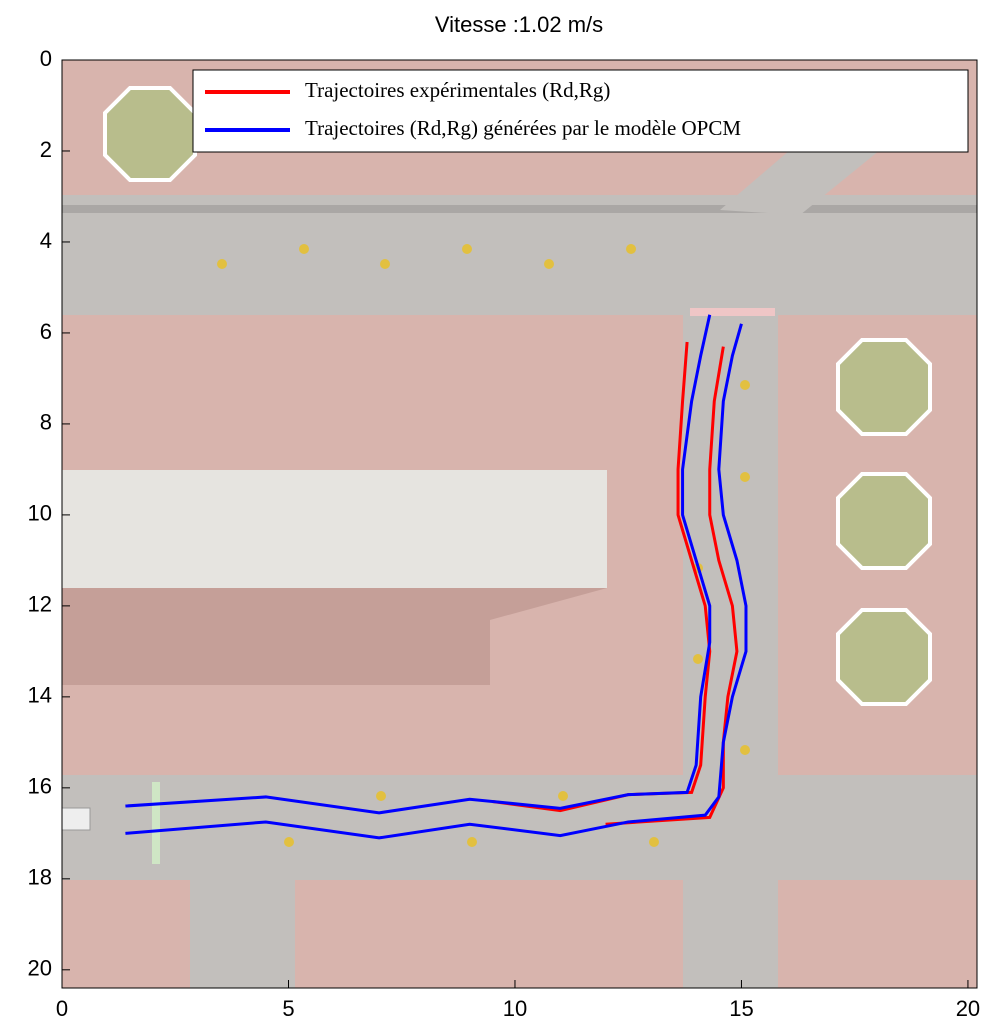  I want to click on x-tick-label: 5, so click(288, 1008).